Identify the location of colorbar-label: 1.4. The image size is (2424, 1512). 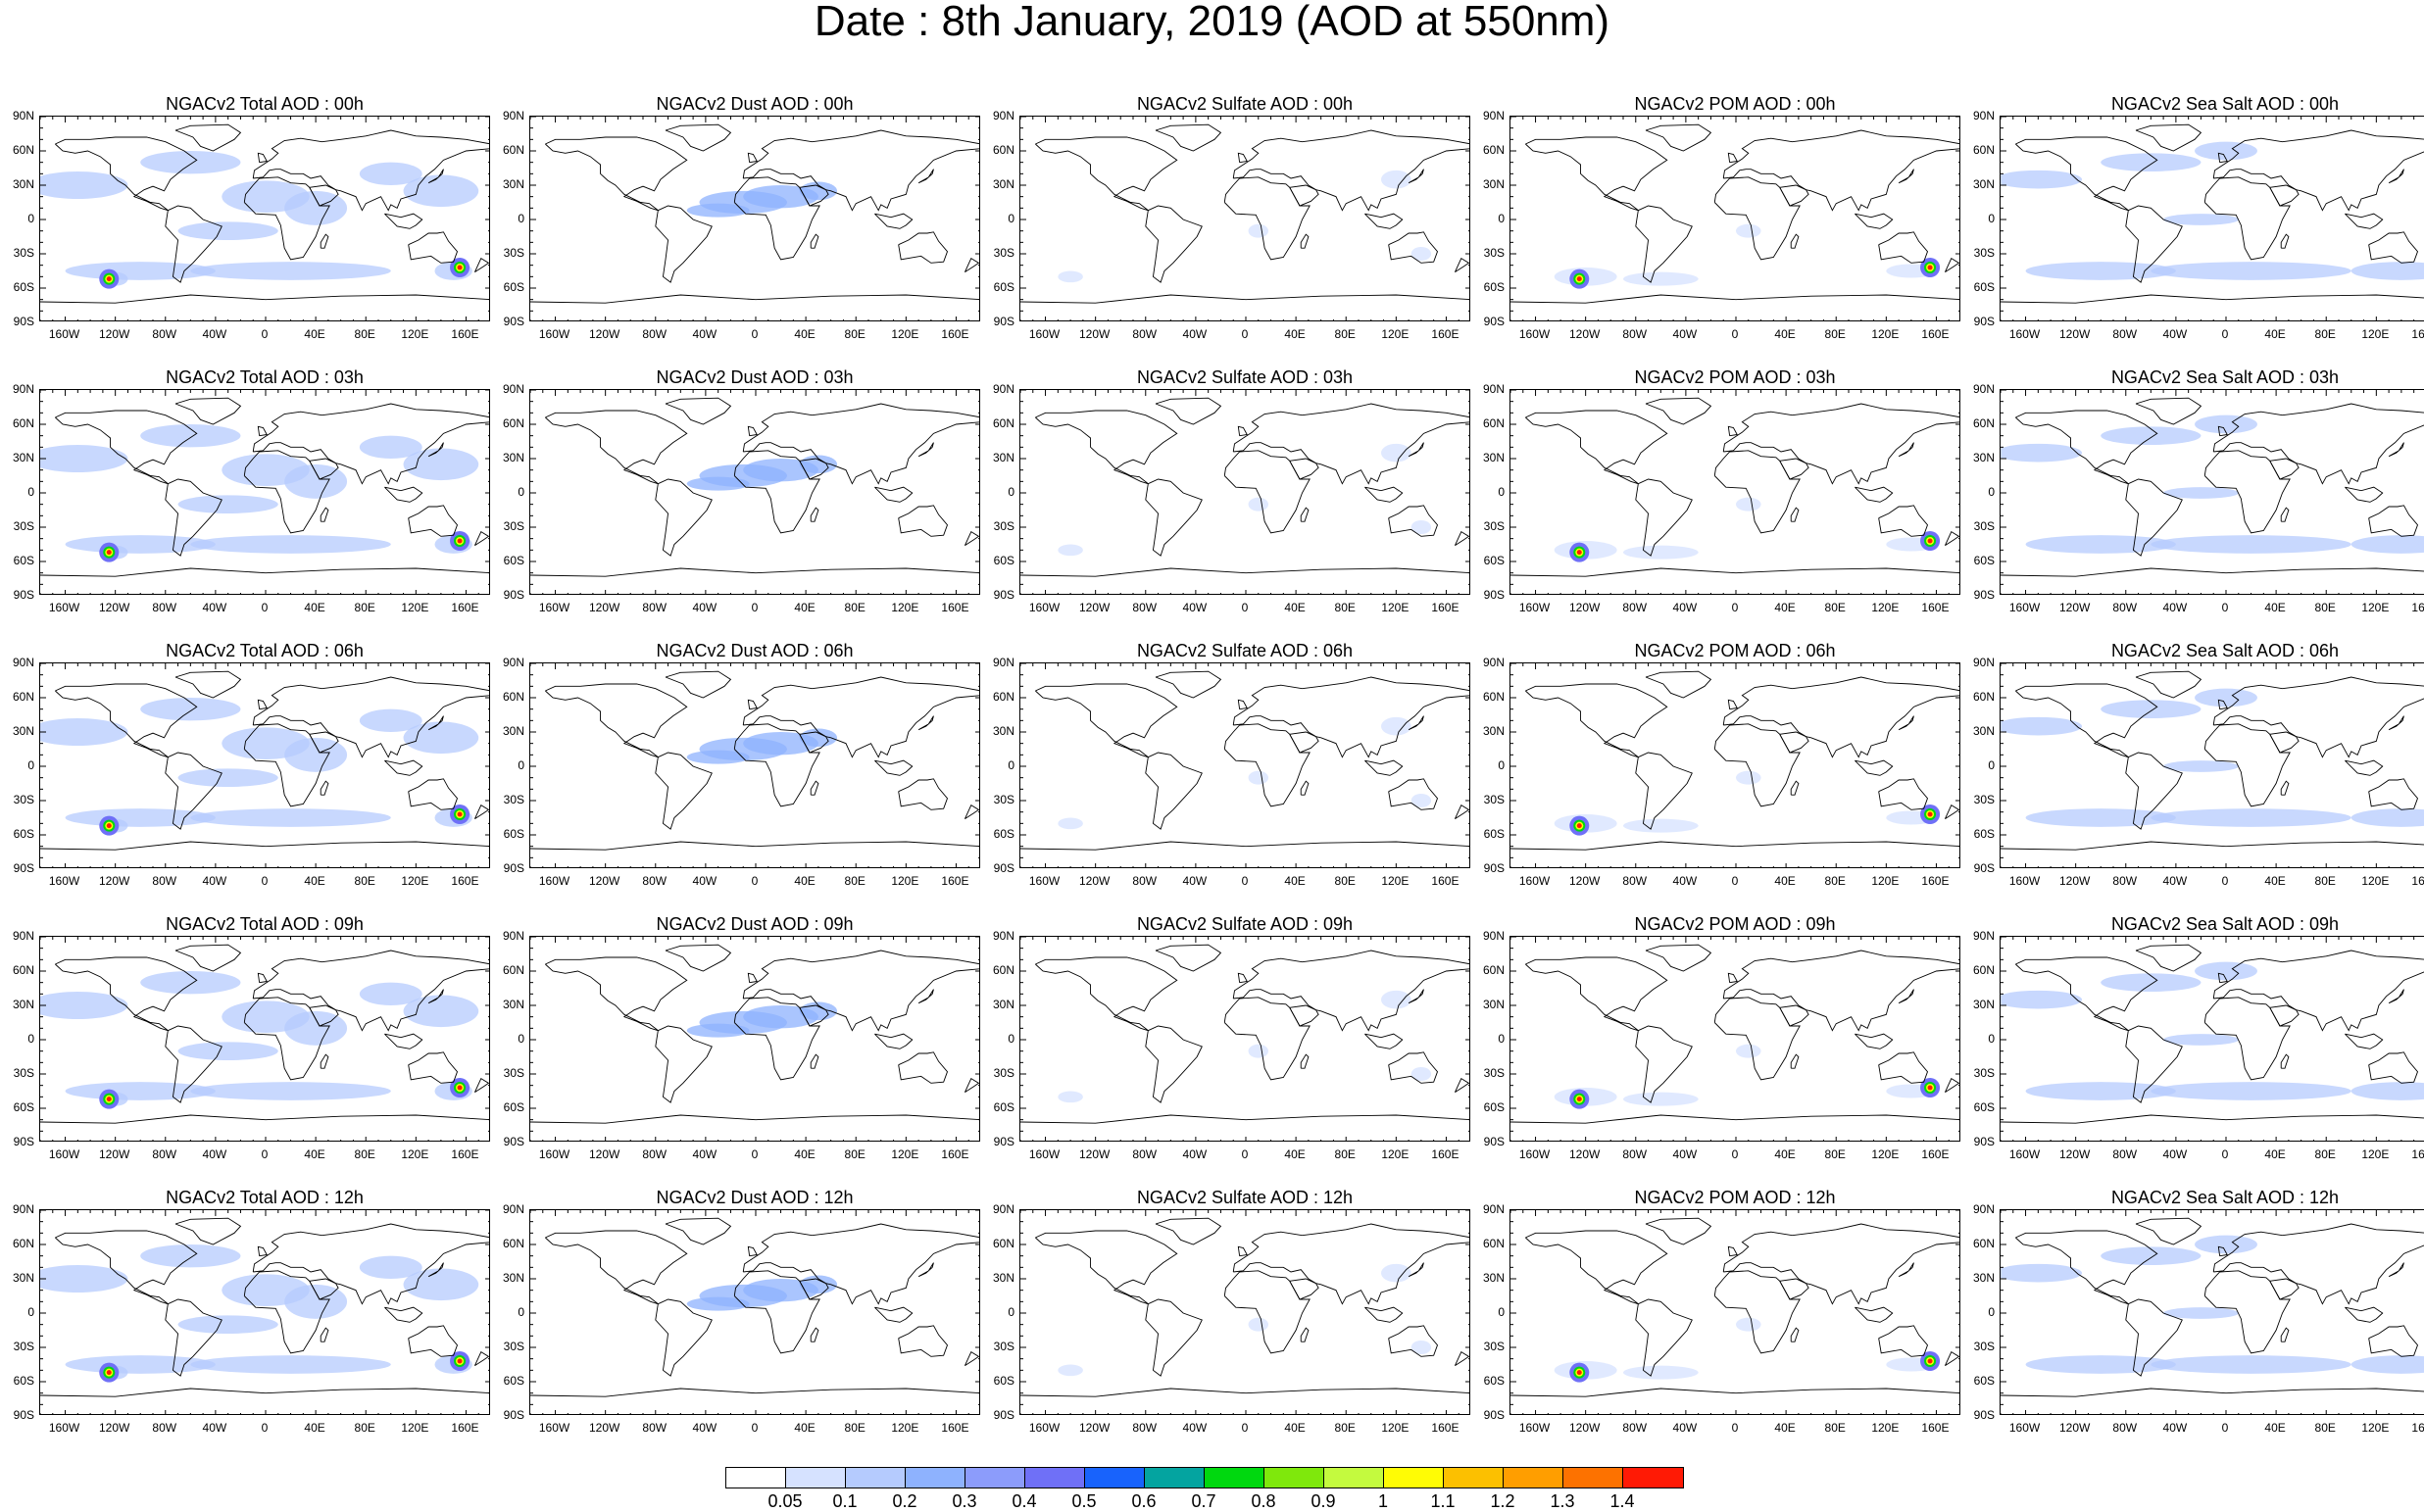
(1622, 1501).